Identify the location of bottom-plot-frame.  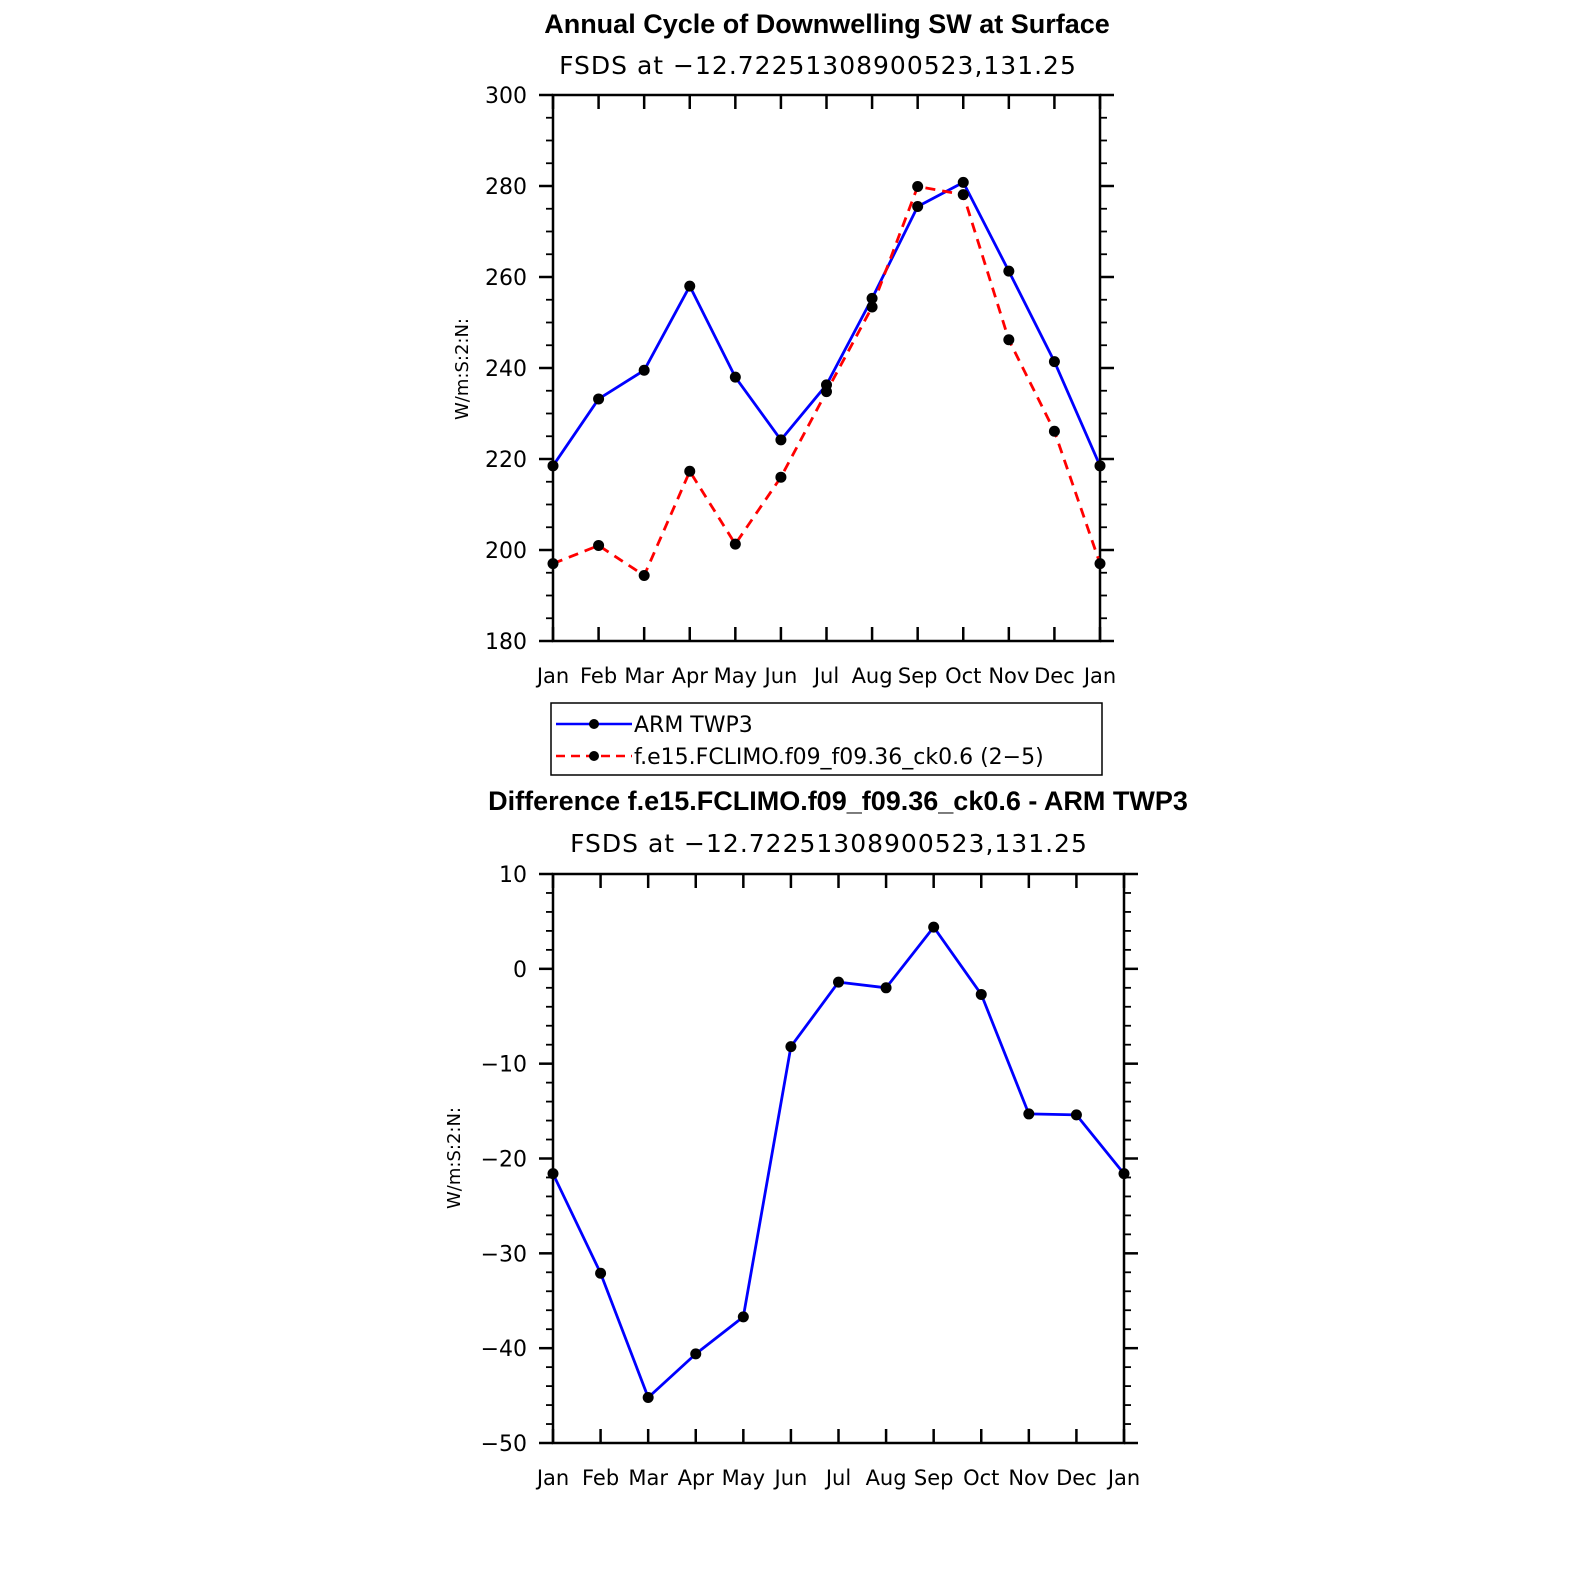
(838, 1158).